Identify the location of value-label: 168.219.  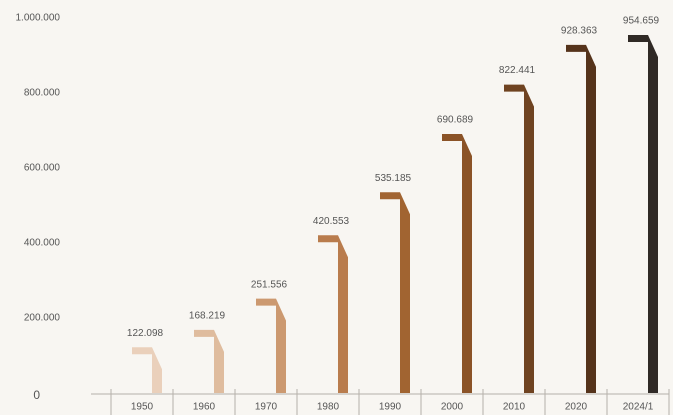
(207, 316).